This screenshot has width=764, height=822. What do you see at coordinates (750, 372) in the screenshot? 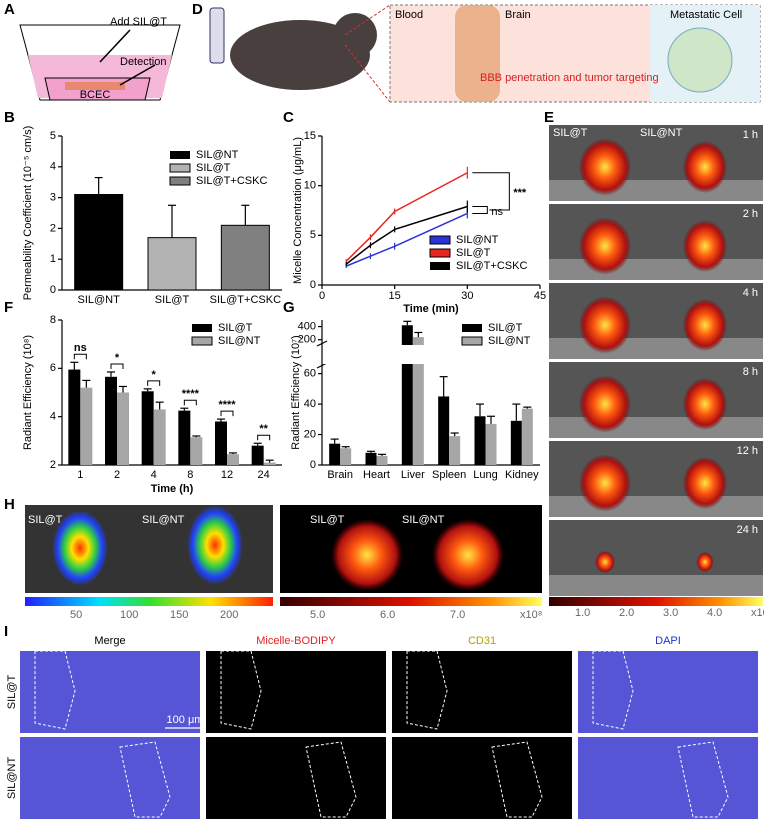
I see `label: 8 h` at bounding box center [750, 372].